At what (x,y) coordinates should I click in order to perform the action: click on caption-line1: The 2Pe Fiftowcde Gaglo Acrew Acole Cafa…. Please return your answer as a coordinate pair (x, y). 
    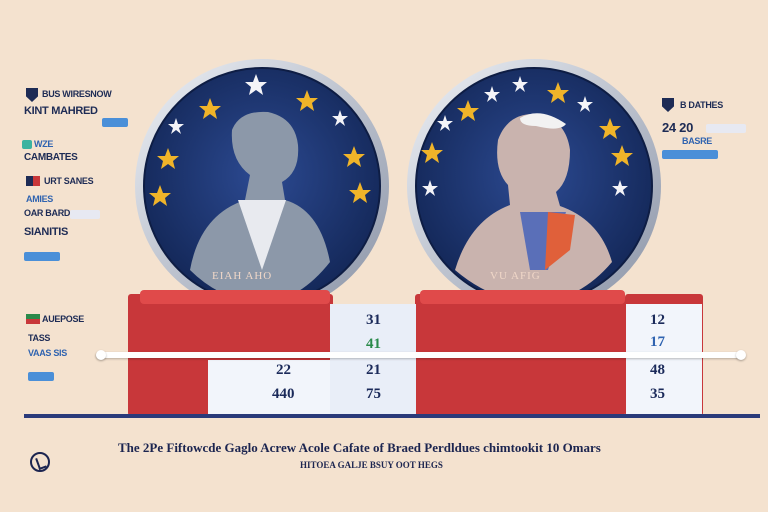
    Looking at the image, I should click on (359, 447).